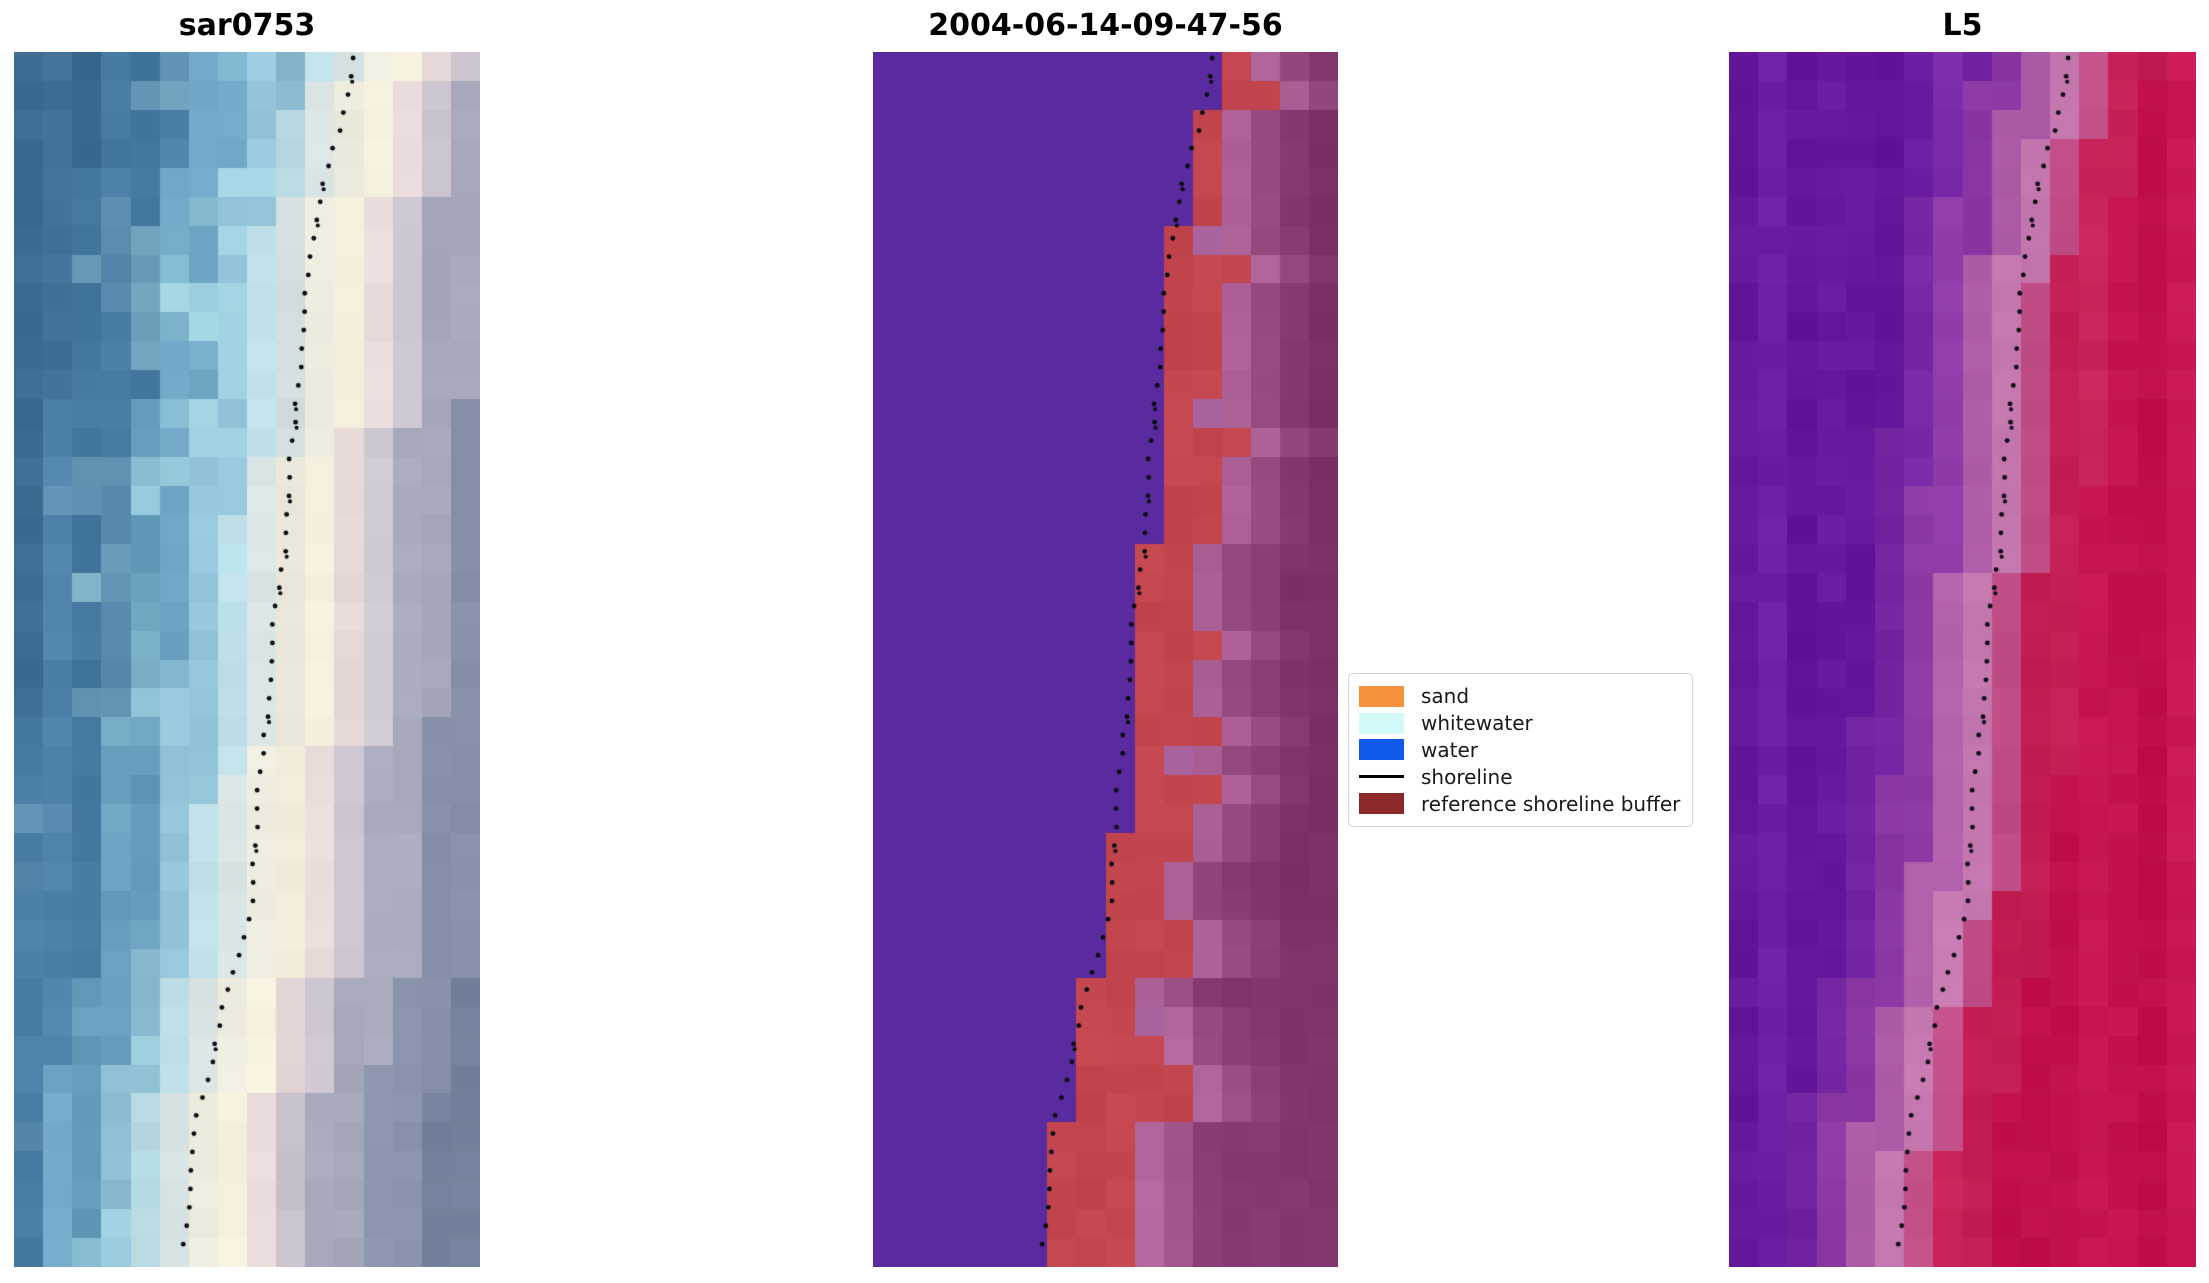  I want to click on panel-title-sar0753: sar0753, so click(247, 25).